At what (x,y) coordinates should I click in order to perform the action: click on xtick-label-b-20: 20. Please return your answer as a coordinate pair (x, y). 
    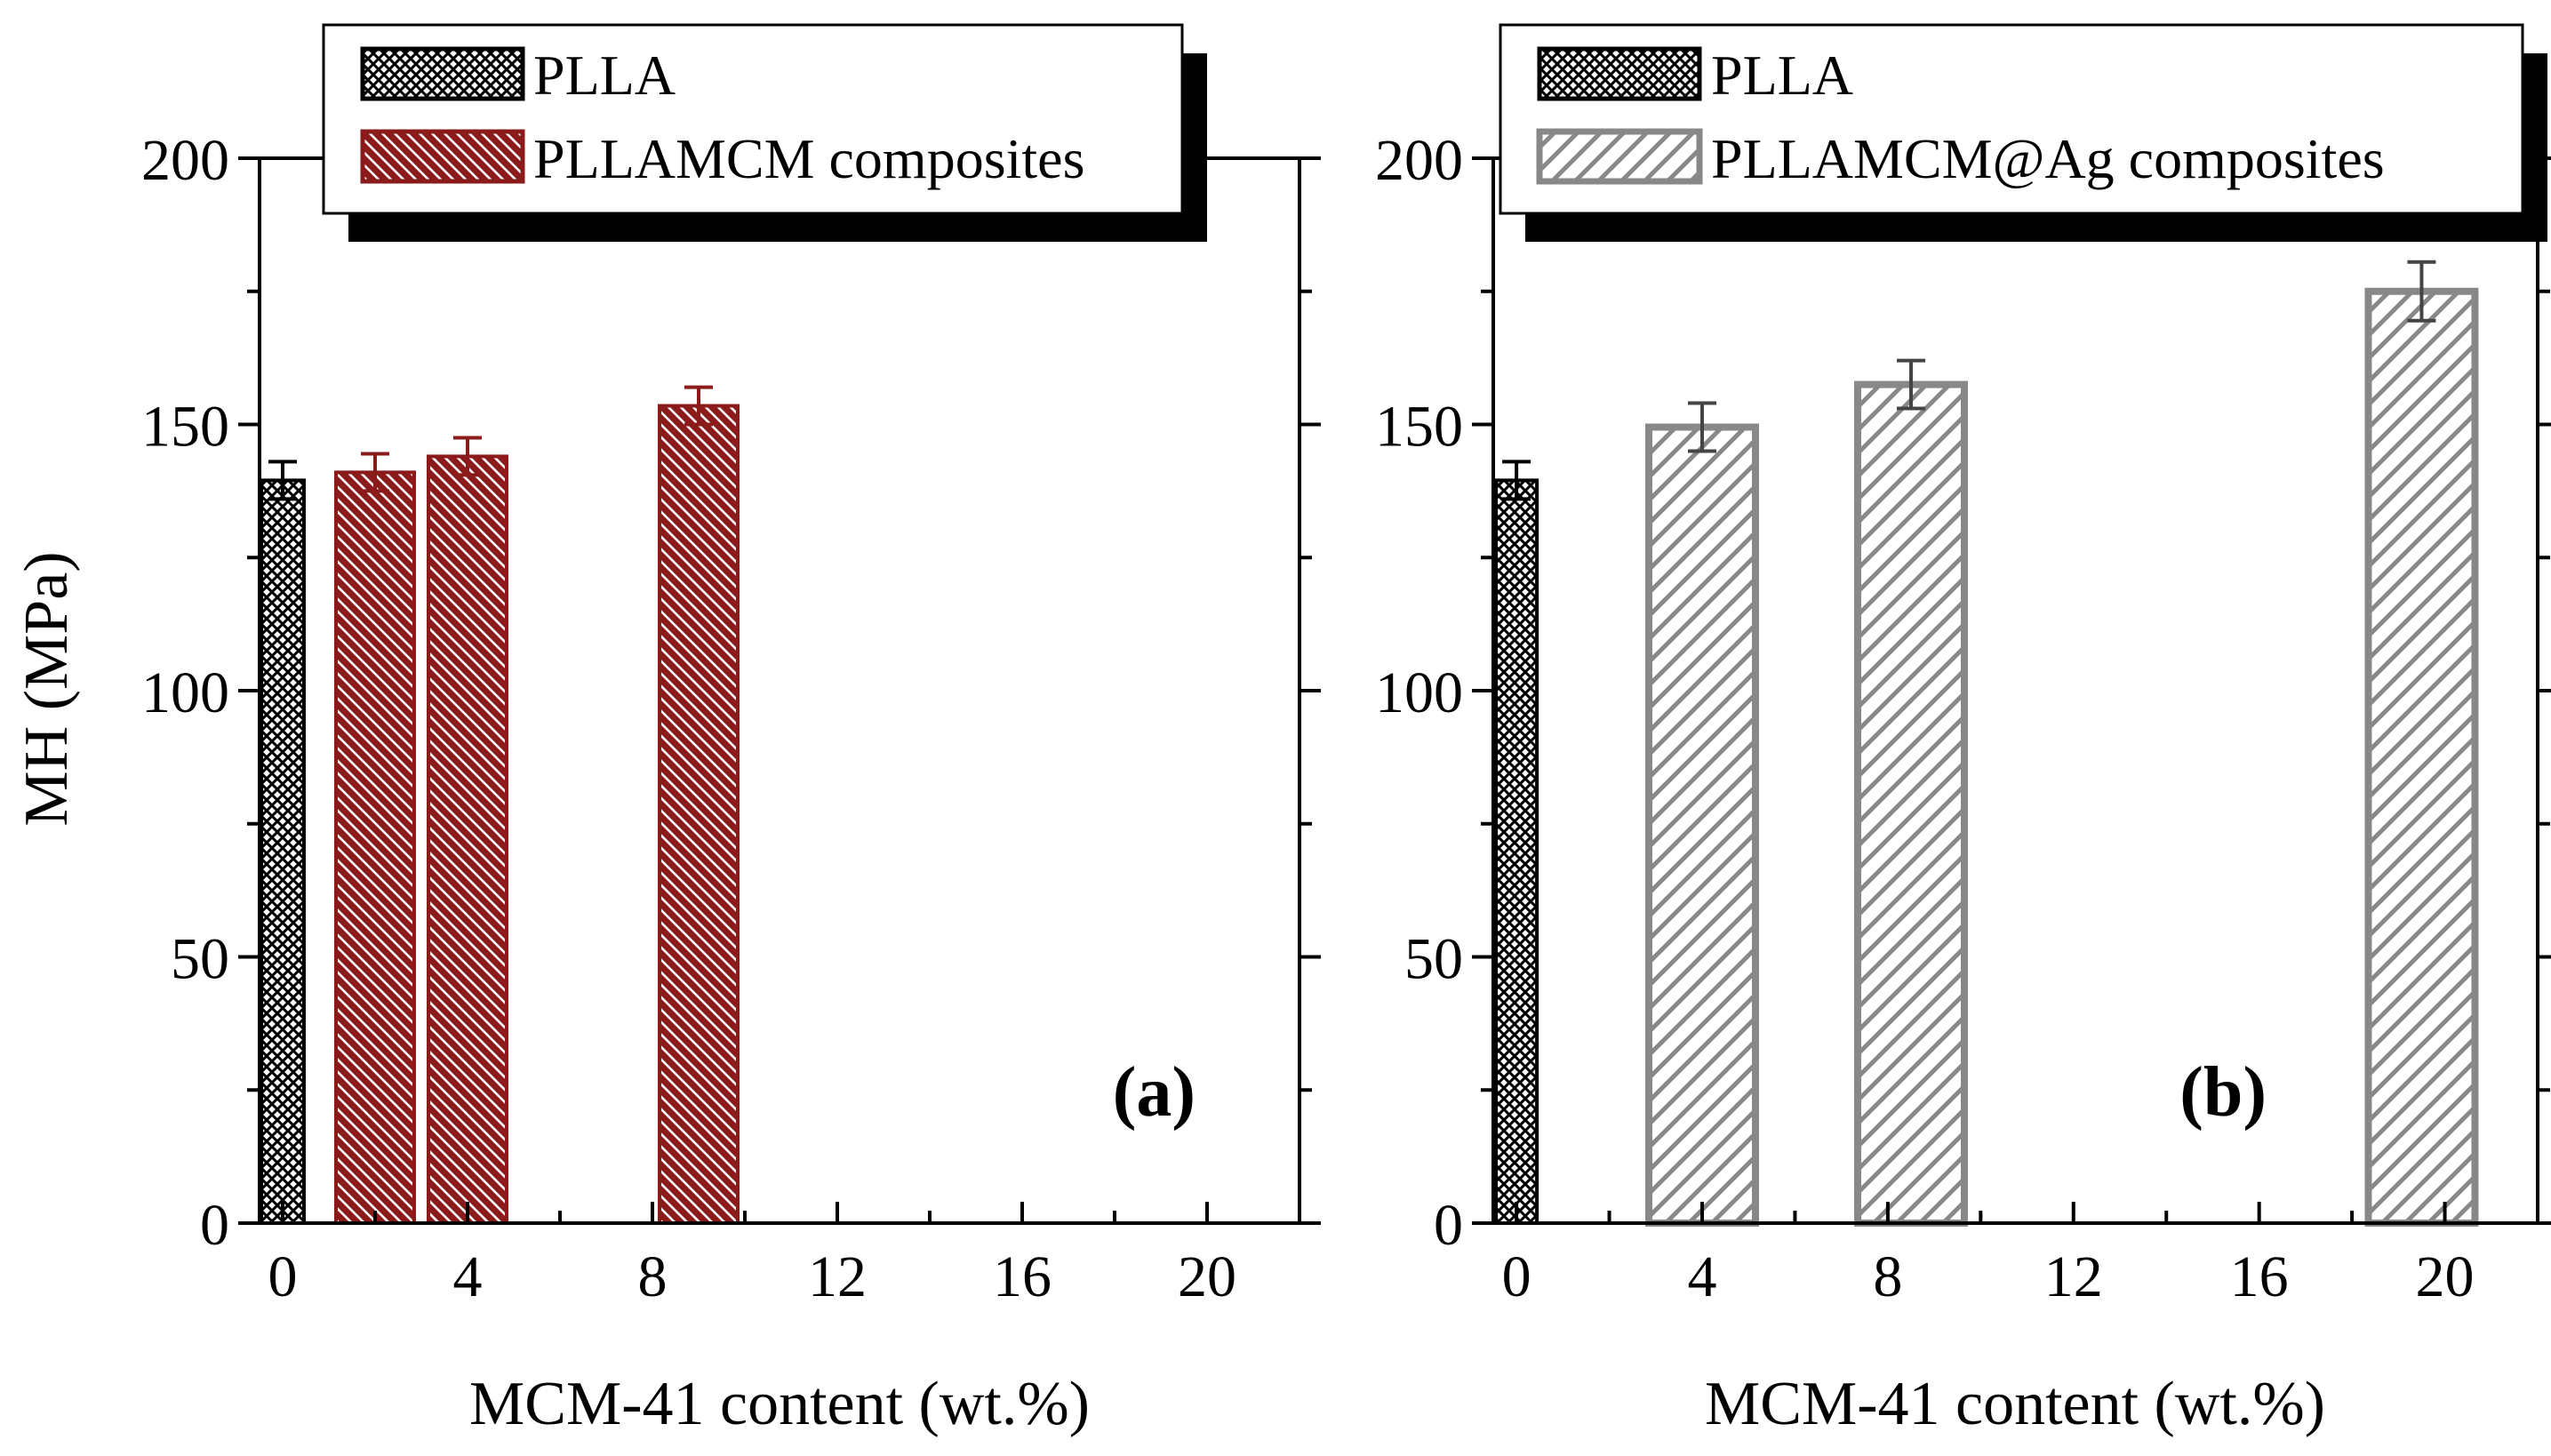
    Looking at the image, I should click on (2445, 1276).